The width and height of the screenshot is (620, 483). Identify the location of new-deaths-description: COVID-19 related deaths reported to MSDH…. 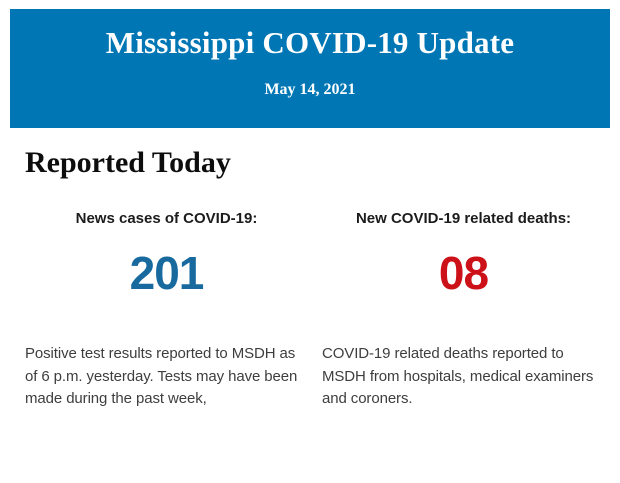
(458, 376).